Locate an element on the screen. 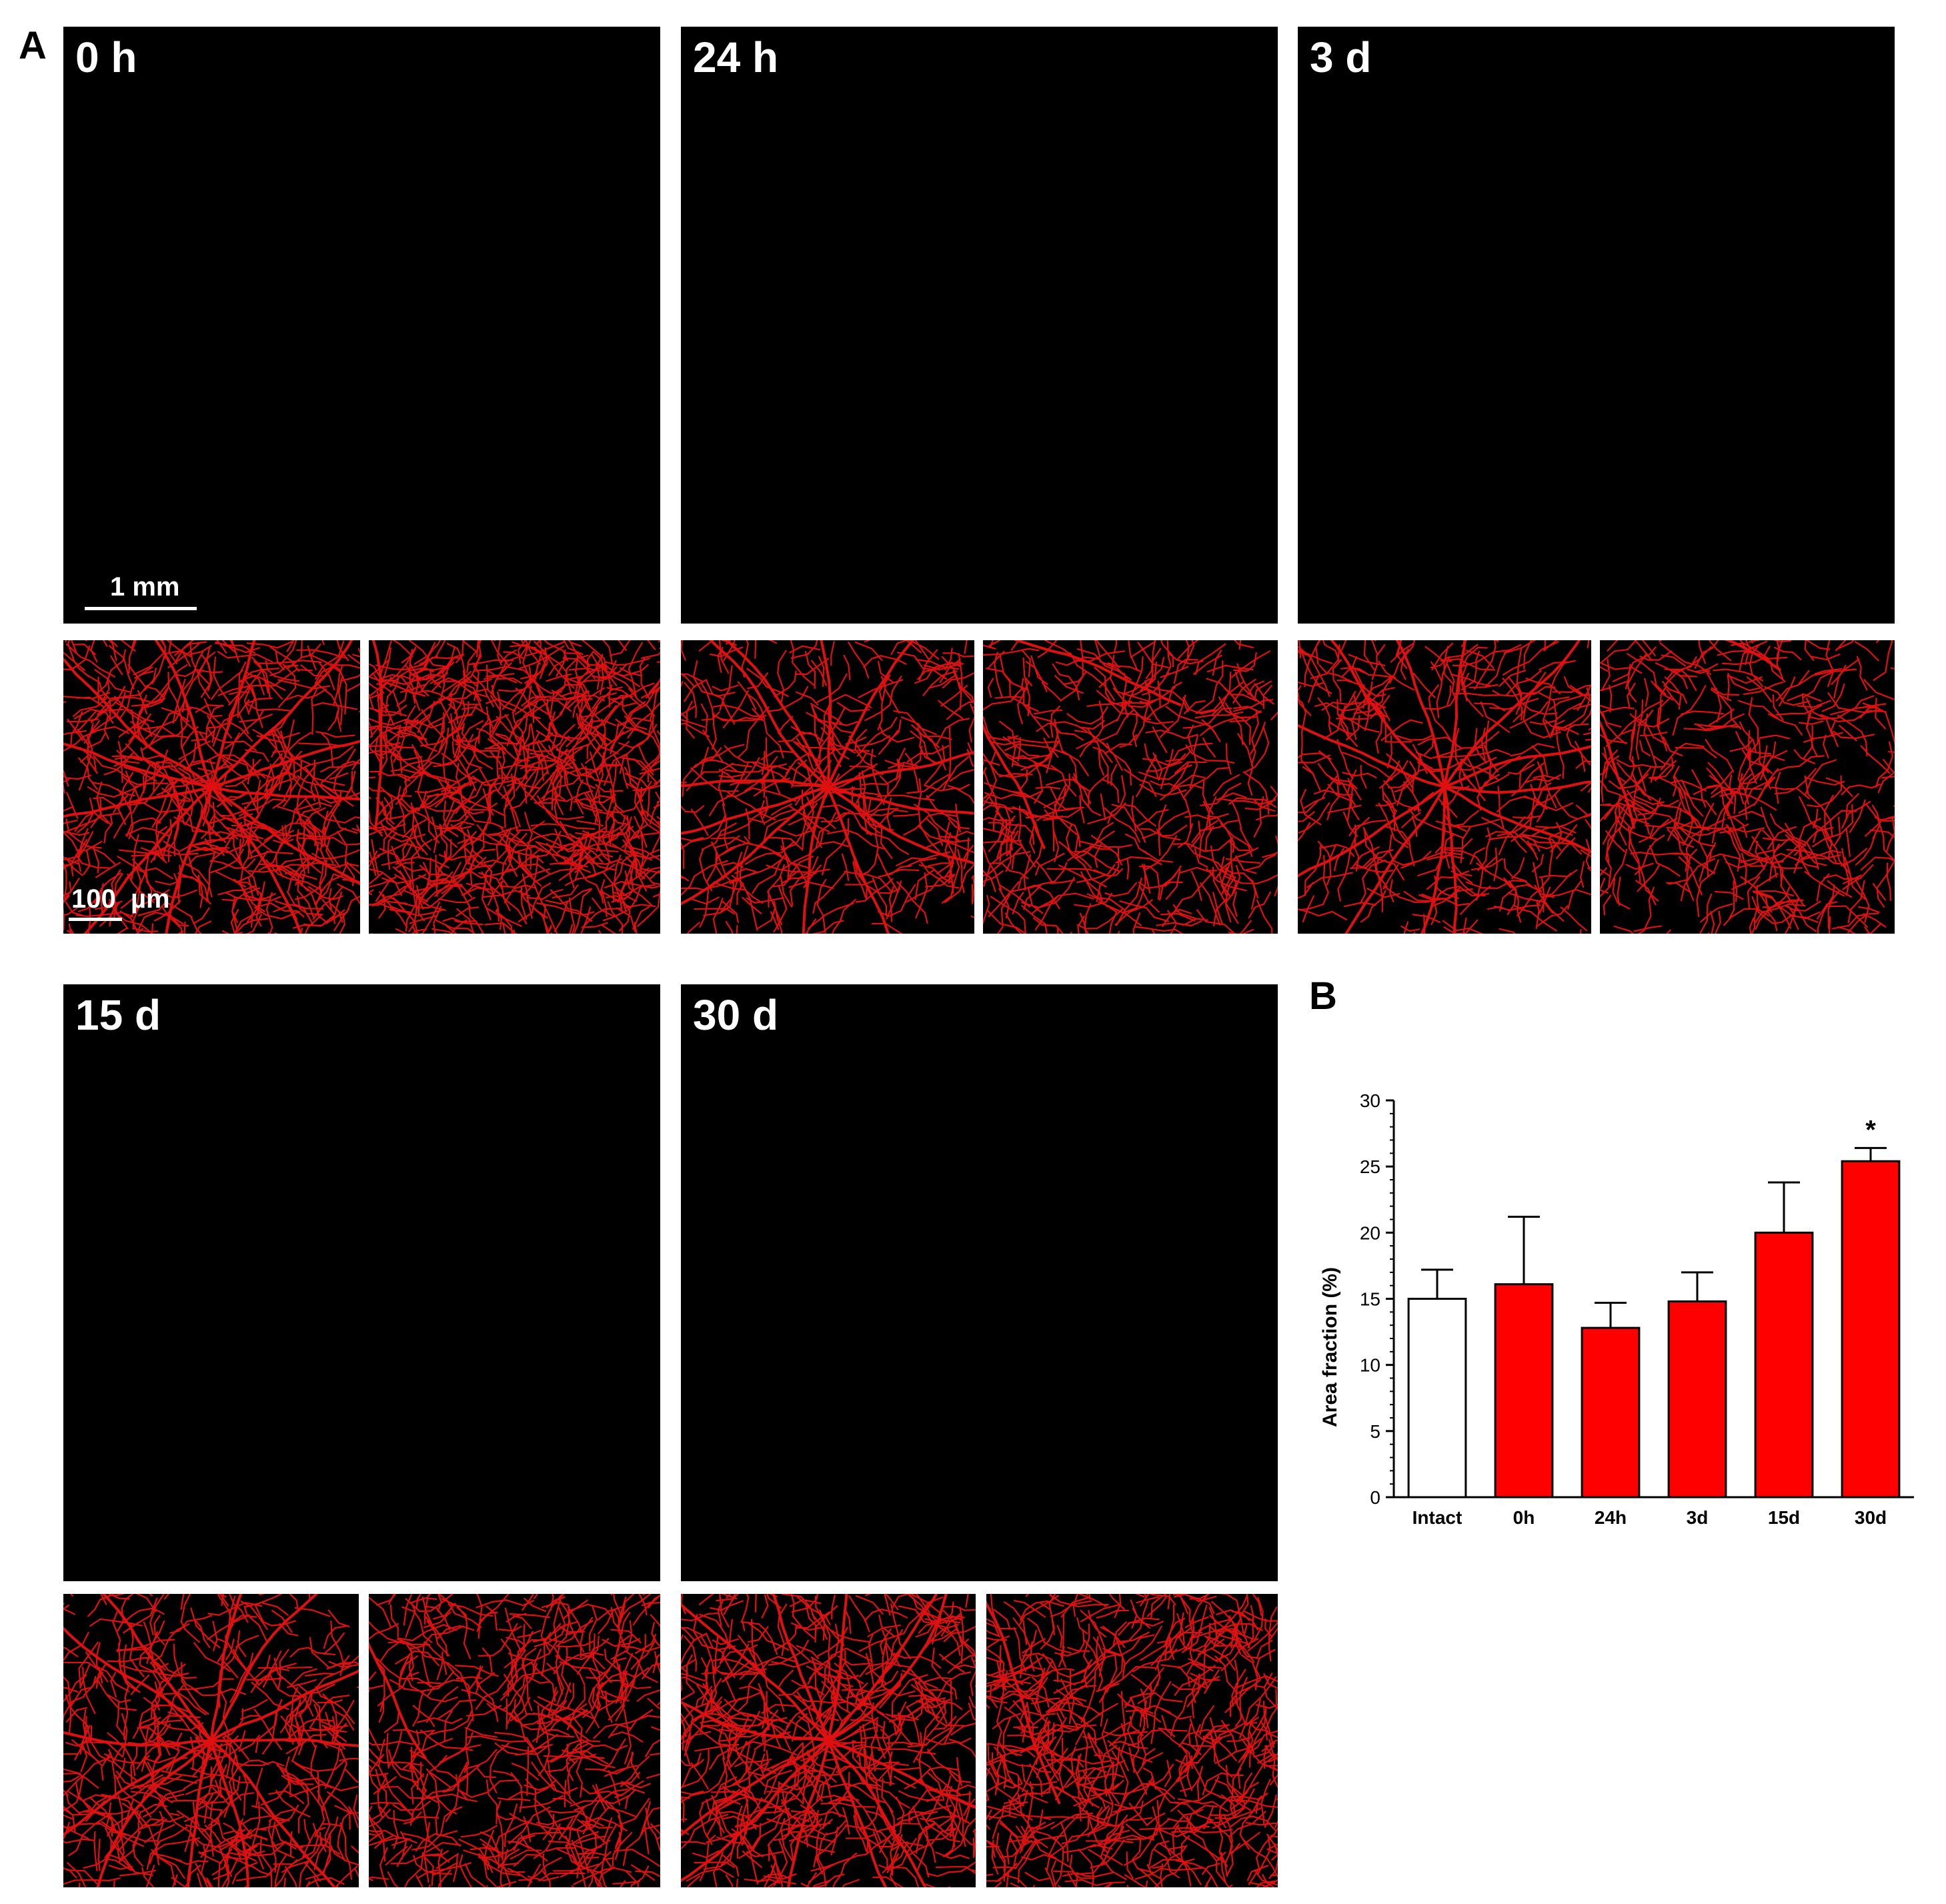 This screenshot has height=1904, width=1946. x-tick-label-0h: 0h is located at coordinates (1524, 1517).